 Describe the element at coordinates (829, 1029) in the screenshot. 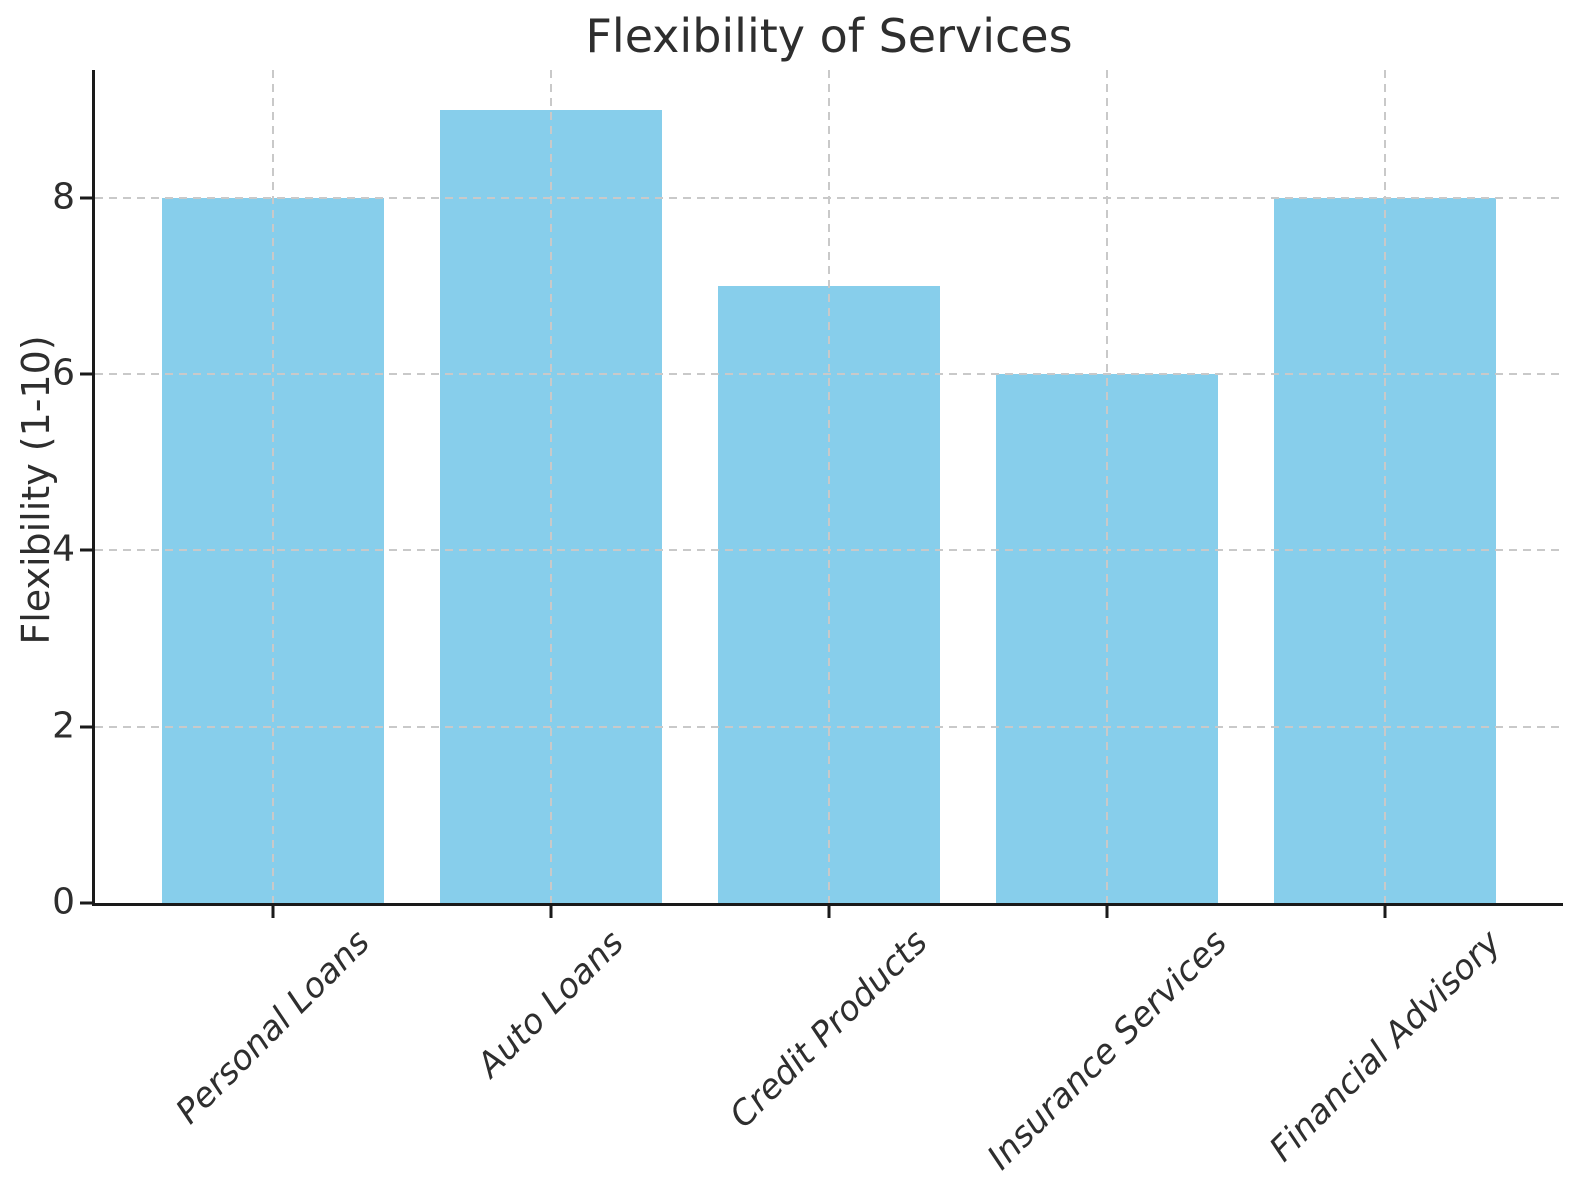

I see `x-tick-label-text: Credit Products` at that location.